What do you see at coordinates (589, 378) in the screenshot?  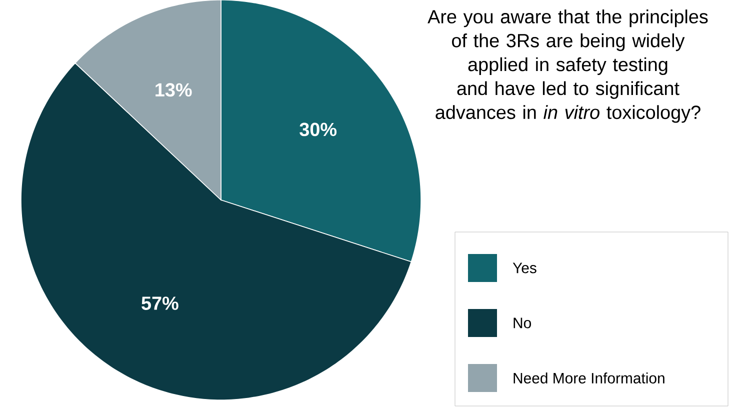 I see `legend-label: Need More Information` at bounding box center [589, 378].